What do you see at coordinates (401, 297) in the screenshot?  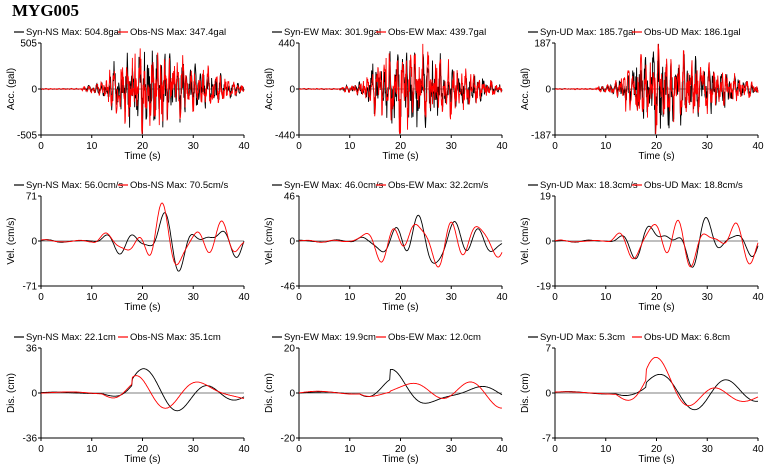 I see `x-tick-label-vel-ew: 20` at bounding box center [401, 297].